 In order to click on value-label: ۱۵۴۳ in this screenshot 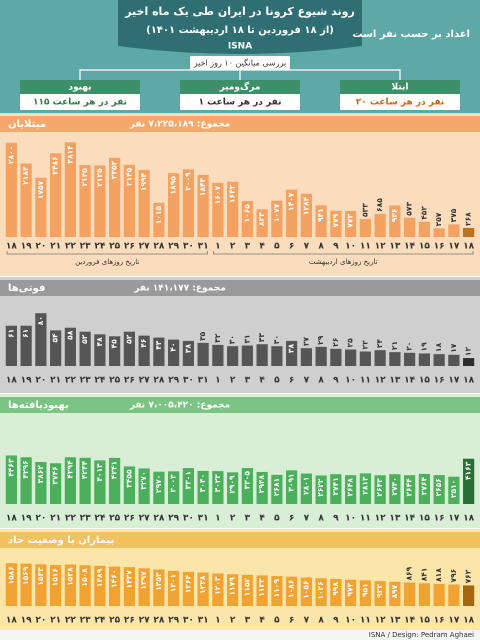, I will do `click(40, 576)`.